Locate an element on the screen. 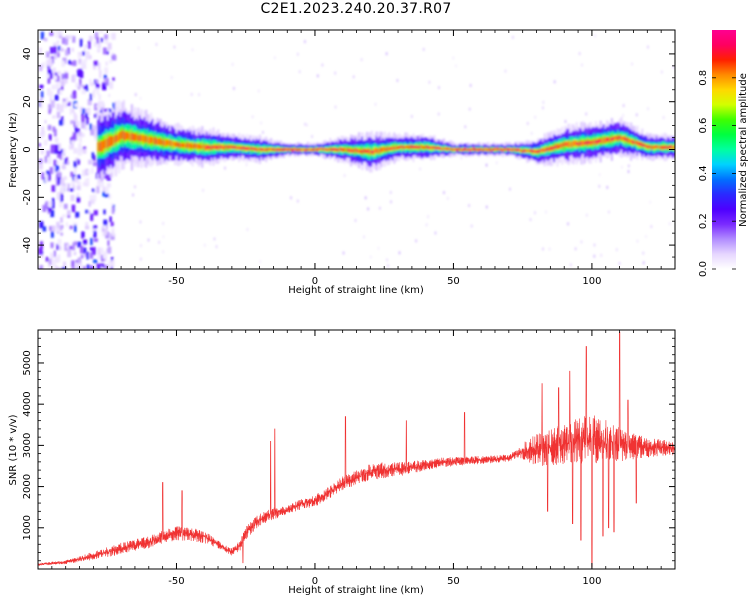 The image size is (750, 600). y-tick-label: 2000 is located at coordinates (27, 486).